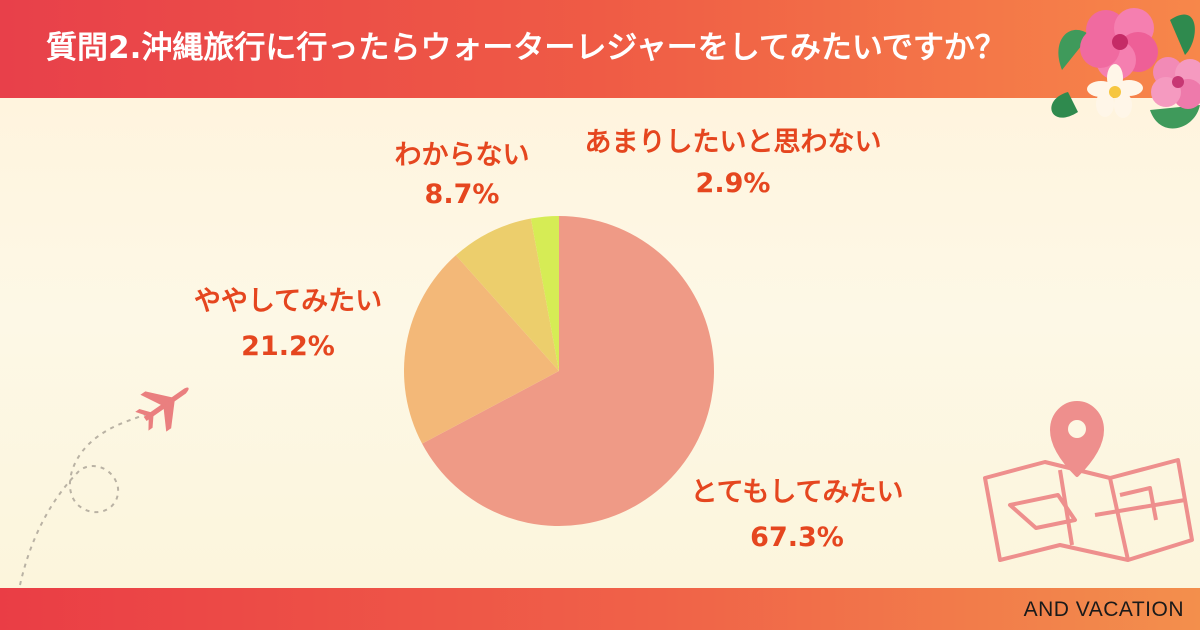  What do you see at coordinates (462, 194) in the screenshot?
I see `slice-value-2: 8.7%` at bounding box center [462, 194].